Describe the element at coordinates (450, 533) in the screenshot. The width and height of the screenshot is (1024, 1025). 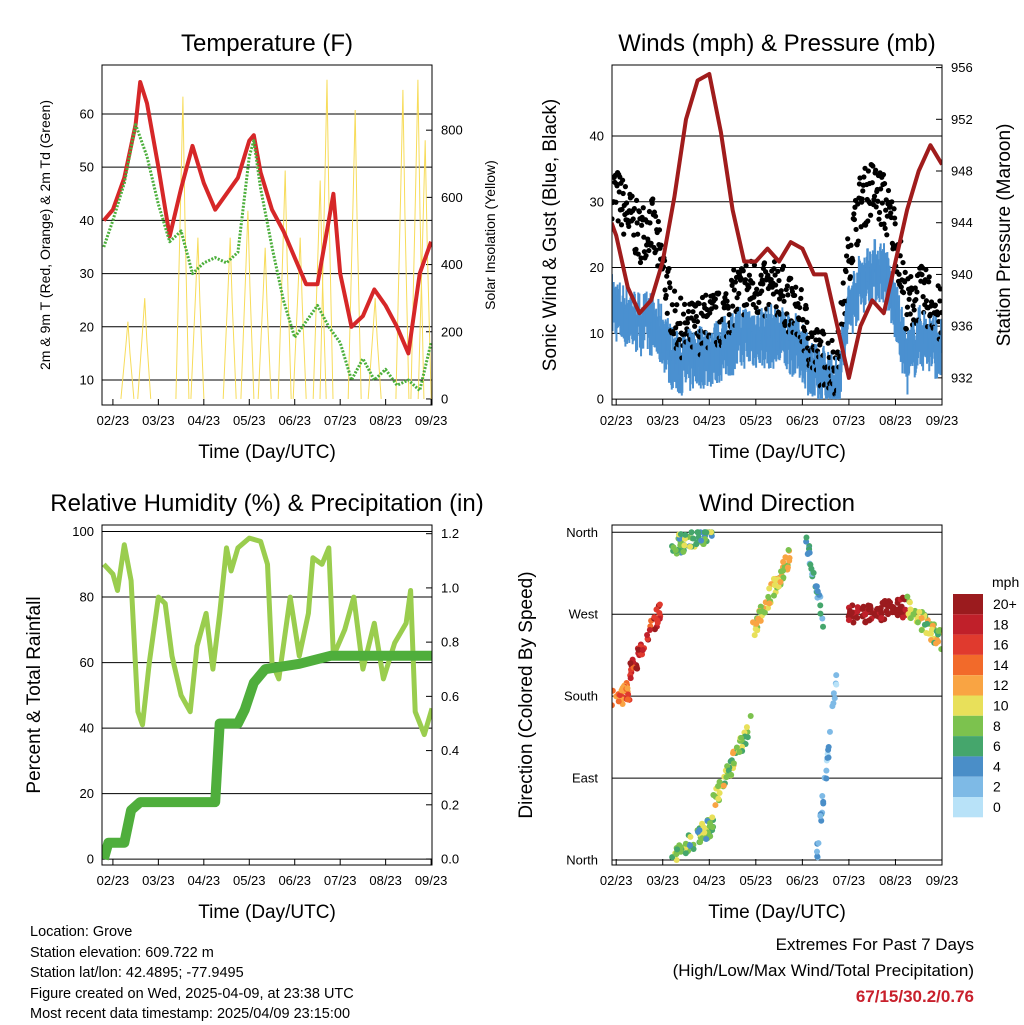
I see `y2-tick-label: 1.2` at that location.